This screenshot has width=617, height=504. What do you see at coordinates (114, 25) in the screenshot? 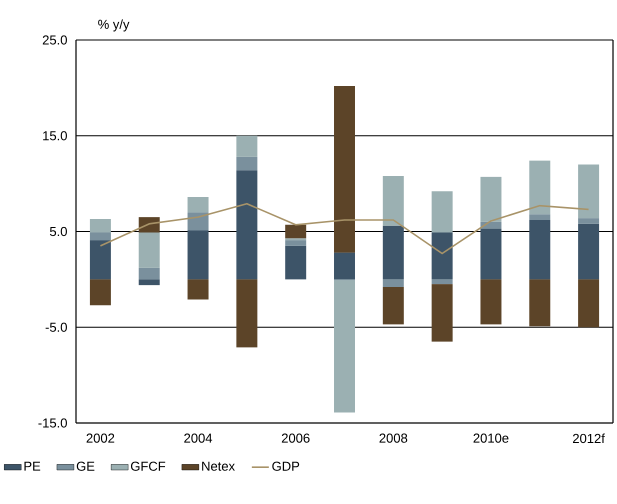
I see `y-axis-title: % y/y` at bounding box center [114, 25].